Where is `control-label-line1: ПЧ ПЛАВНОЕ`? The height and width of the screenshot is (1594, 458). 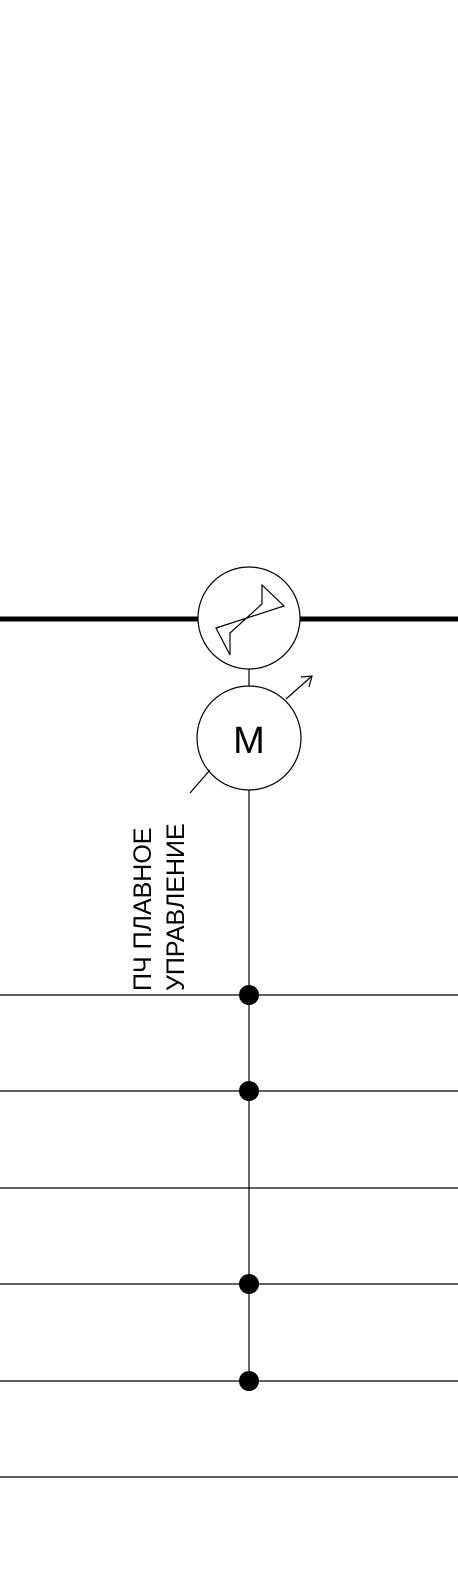 control-label-line1: ПЧ ПЛАВНОЕ is located at coordinates (143, 909).